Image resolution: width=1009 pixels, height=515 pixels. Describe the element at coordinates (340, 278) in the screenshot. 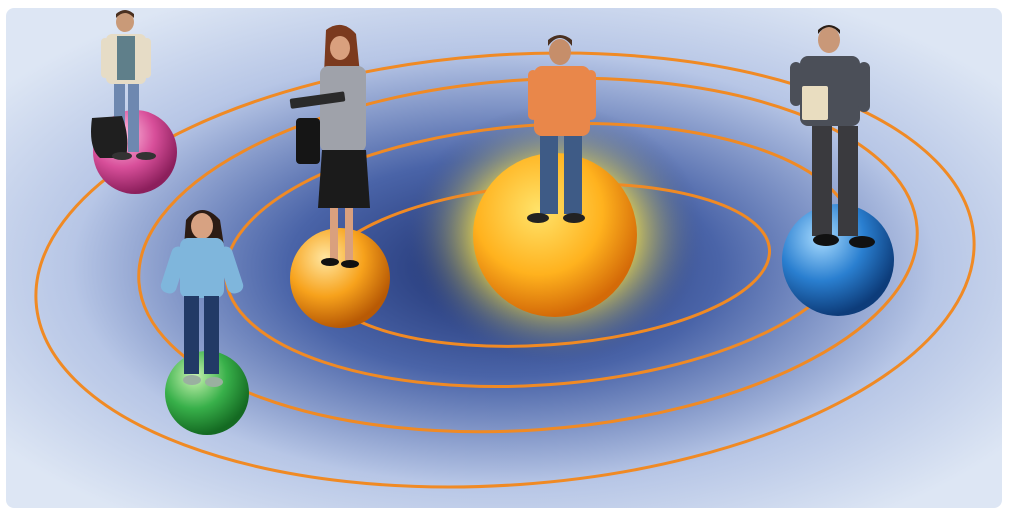

I see `planet-orange` at that location.